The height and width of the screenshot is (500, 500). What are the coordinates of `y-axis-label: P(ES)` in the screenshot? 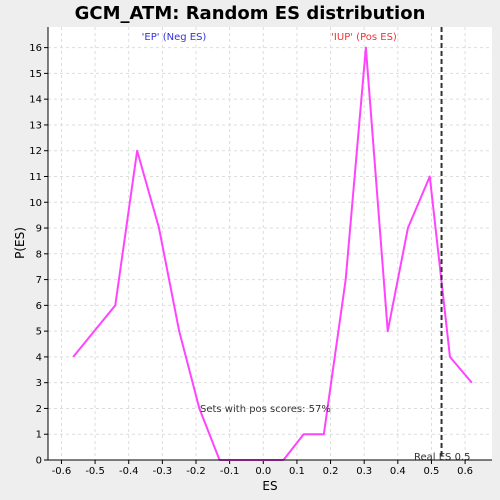 It's located at (20, 243).